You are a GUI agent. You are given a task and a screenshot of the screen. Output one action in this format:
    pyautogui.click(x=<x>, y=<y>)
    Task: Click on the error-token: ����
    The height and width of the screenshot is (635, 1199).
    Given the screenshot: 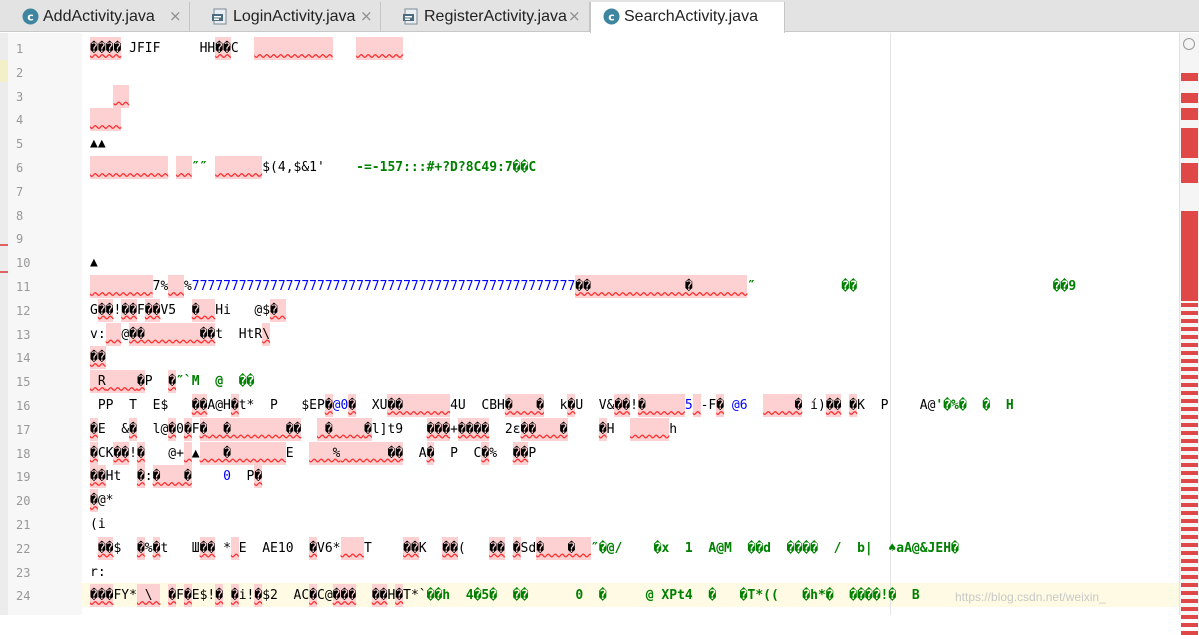 What is the action you would take?
    pyautogui.click(x=106, y=48)
    